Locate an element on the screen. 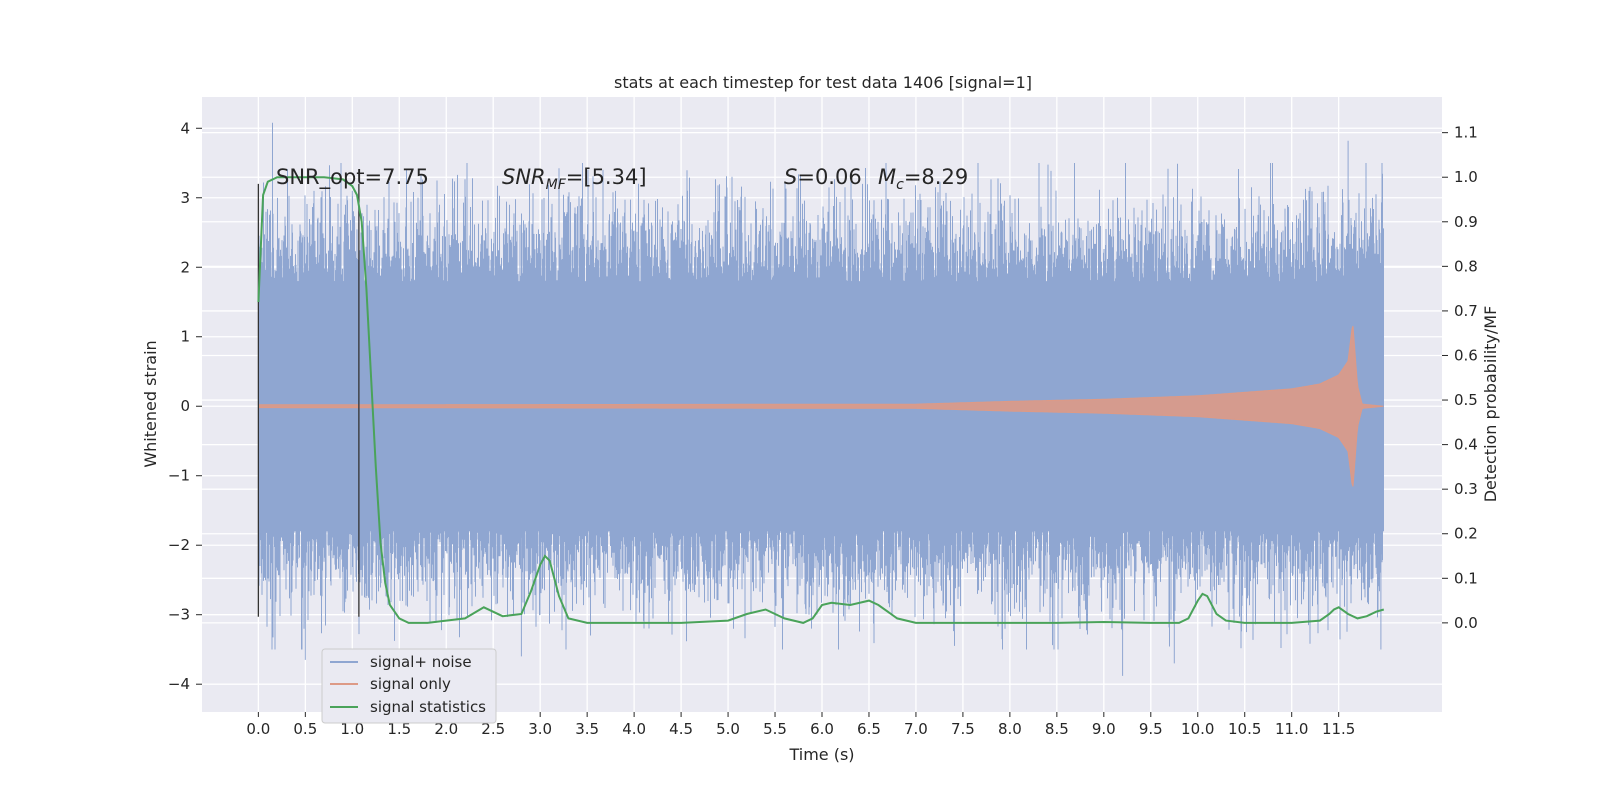 Image resolution: width=1600 pixels, height=800 pixels. x-axis-label: Time (s) is located at coordinates (821, 754).